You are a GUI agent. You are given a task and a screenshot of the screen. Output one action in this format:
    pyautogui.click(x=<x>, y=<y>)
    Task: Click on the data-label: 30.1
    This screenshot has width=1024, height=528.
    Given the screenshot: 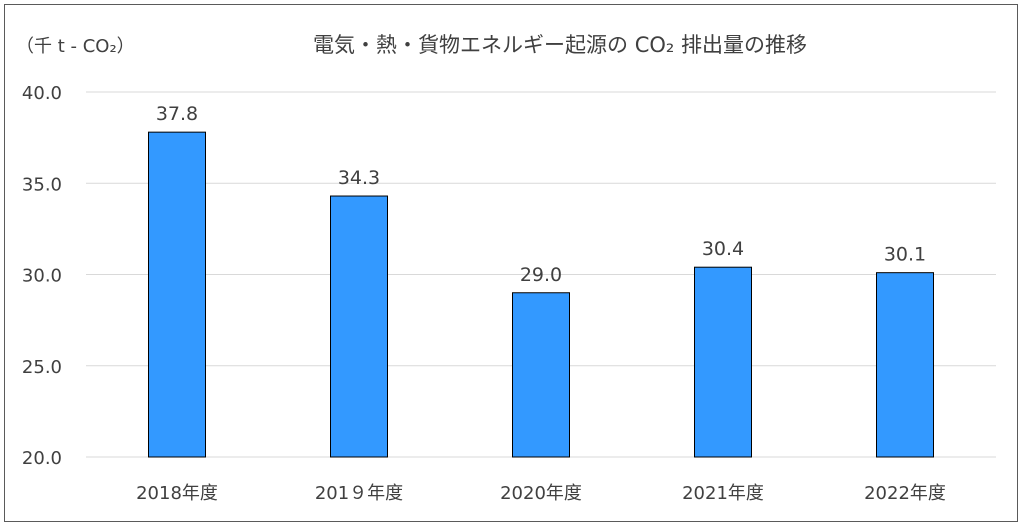 What is the action you would take?
    pyautogui.click(x=905, y=255)
    